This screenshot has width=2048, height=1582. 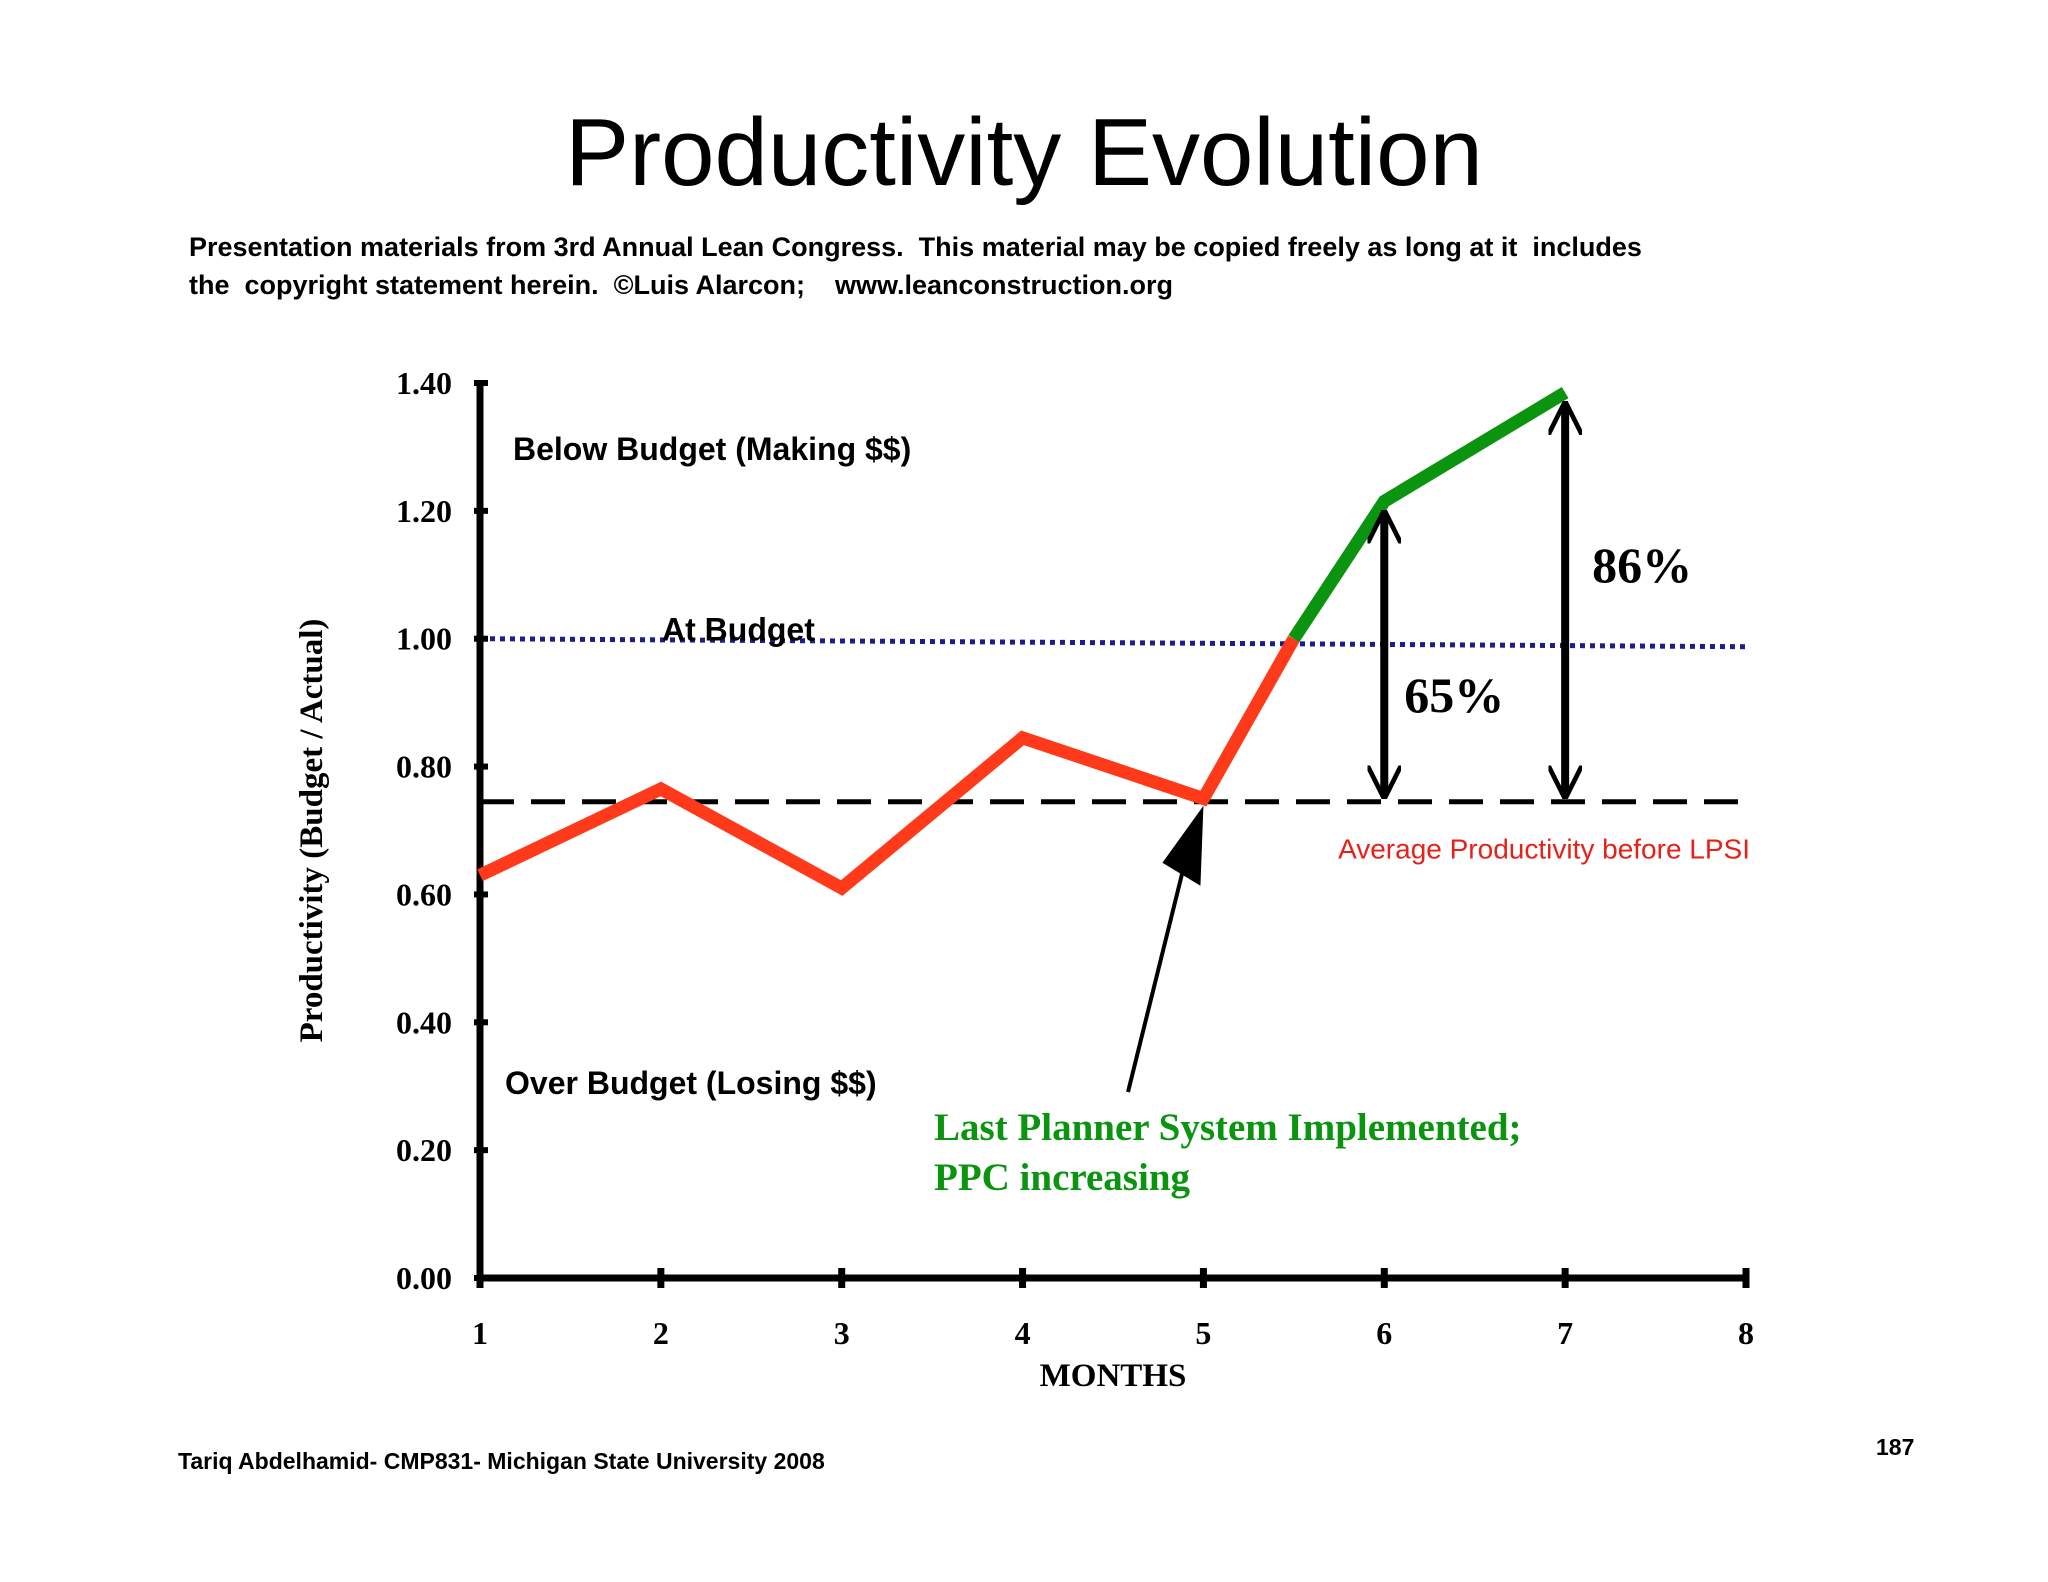 What do you see at coordinates (1746, 1333) in the screenshot?
I see `x-tick-label: 8` at bounding box center [1746, 1333].